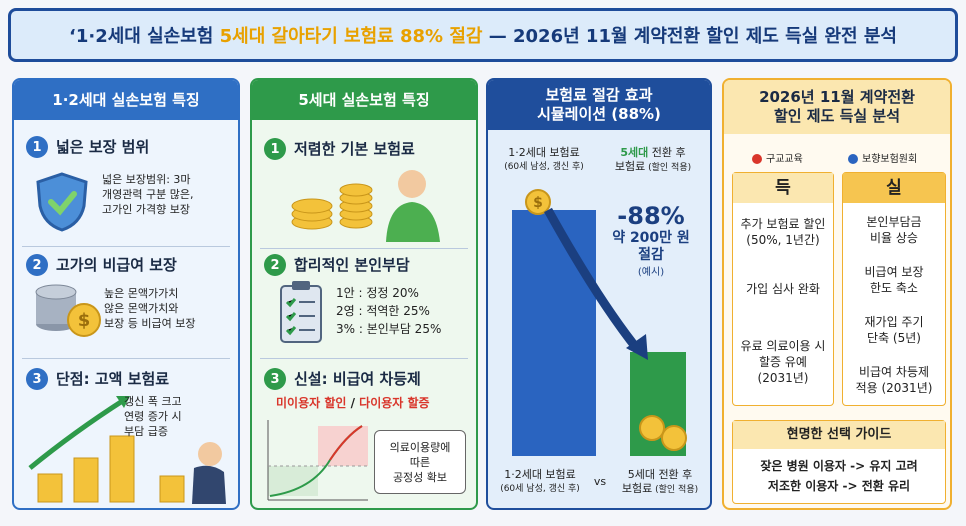  What do you see at coordinates (667, 152) in the screenshot?
I see `text: 전환 후` at bounding box center [667, 152].